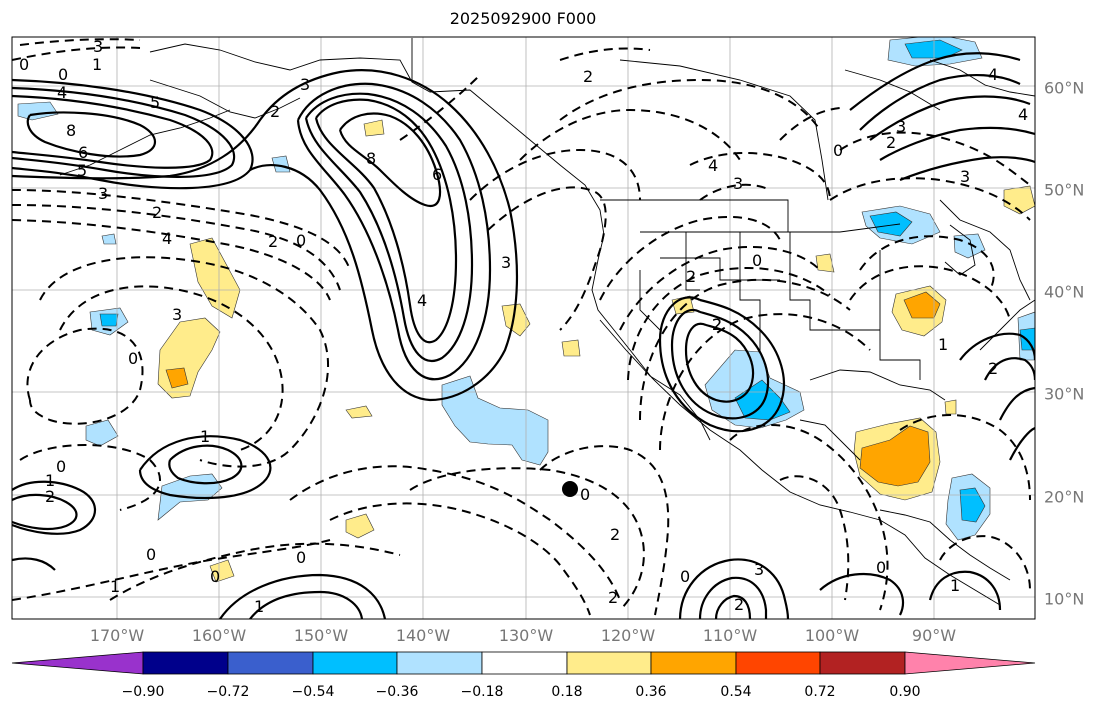 The image size is (1105, 712). Describe the element at coordinates (1064, 599) in the screenshot. I see `latitude-label: 10°N` at that location.